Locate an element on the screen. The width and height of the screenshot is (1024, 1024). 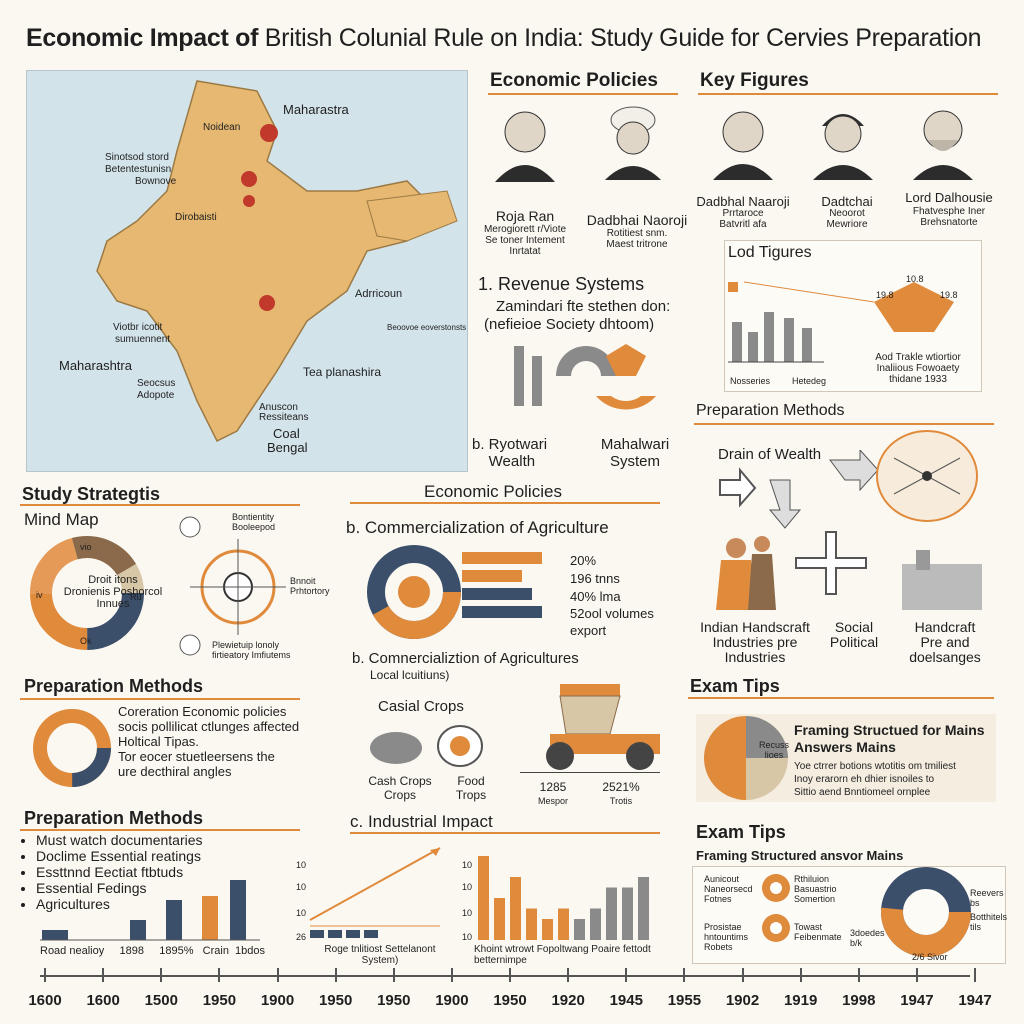
revenue-illustration is located at coordinates (585, 377).